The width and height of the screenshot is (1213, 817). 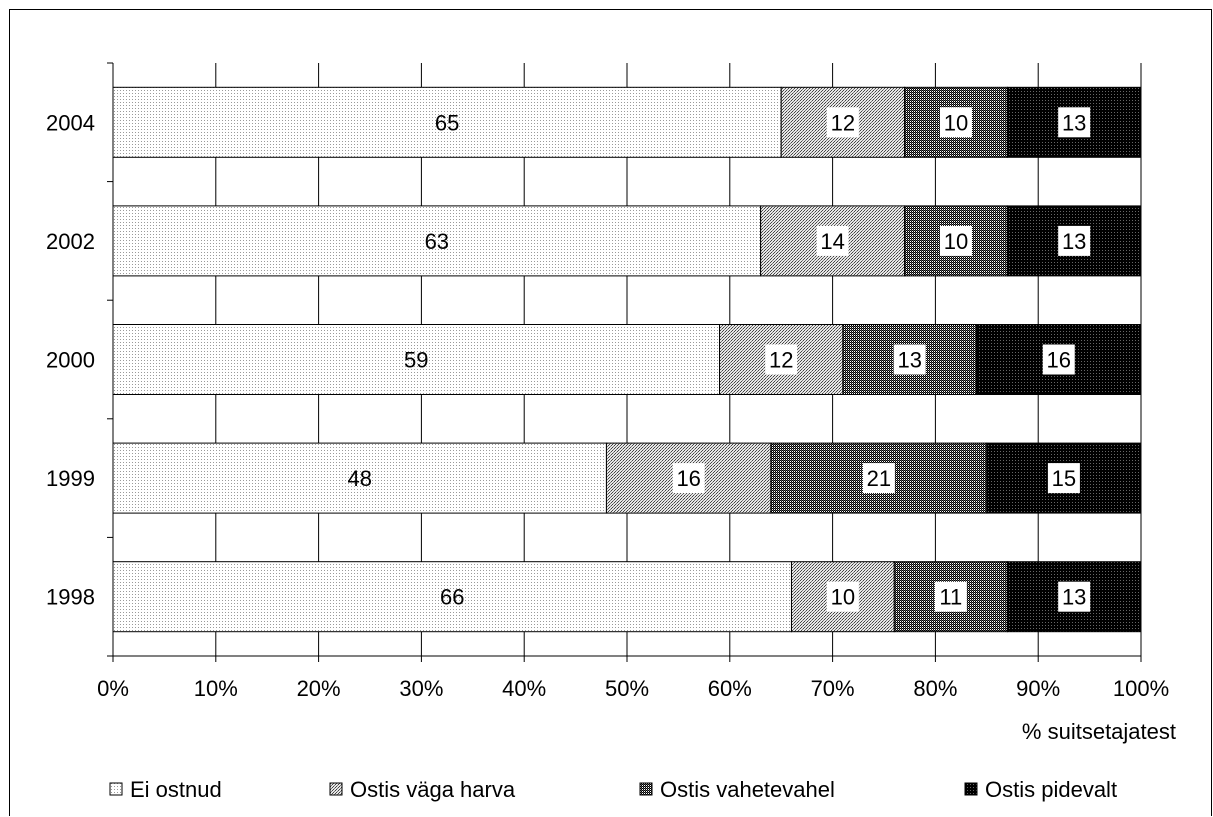 What do you see at coordinates (421, 688) in the screenshot?
I see `x-tick-label: 30%` at bounding box center [421, 688].